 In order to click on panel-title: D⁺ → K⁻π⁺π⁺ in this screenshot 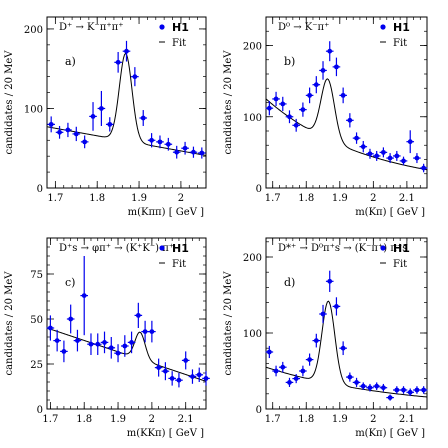, I will do `click(91, 27)`.